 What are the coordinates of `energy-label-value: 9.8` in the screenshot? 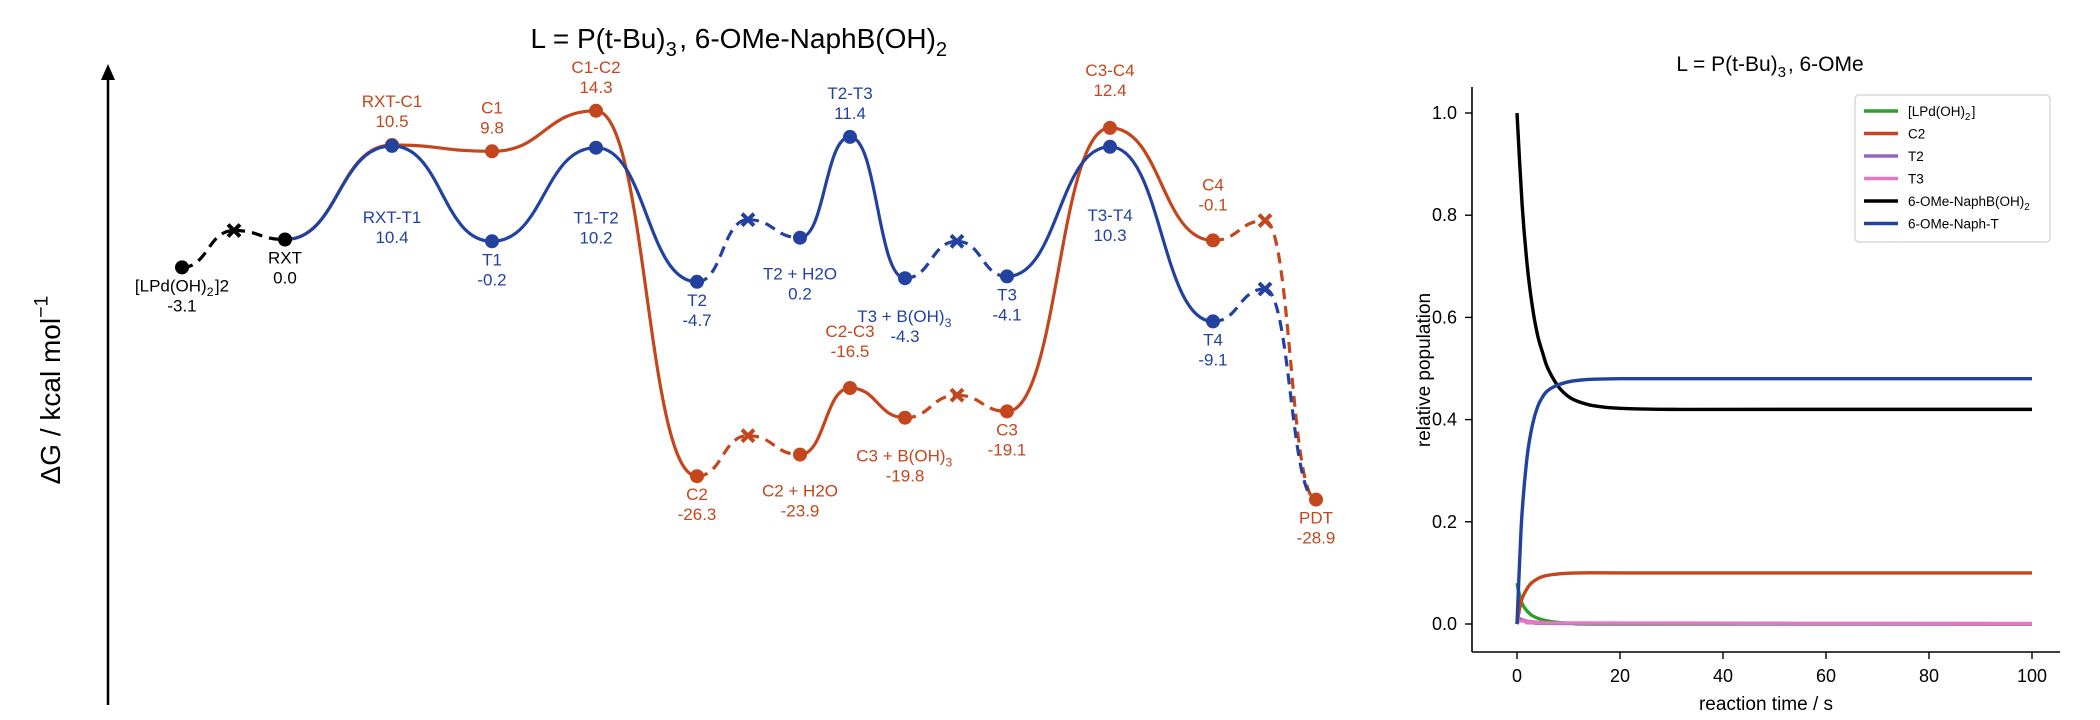 It's located at (492, 127).